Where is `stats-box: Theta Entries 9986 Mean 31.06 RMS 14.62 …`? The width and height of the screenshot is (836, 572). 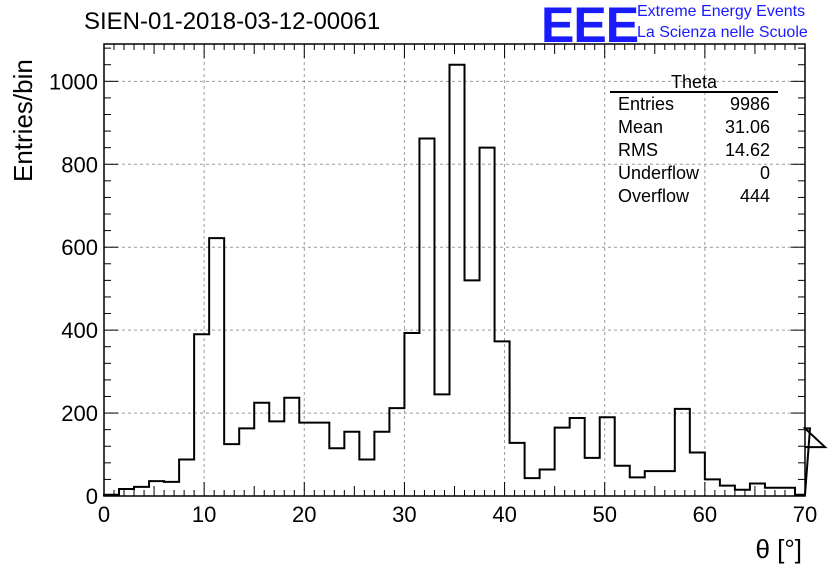
stats-box: Theta Entries 9986 Mean 31.06 RMS 14.62 … is located at coordinates (694, 140).